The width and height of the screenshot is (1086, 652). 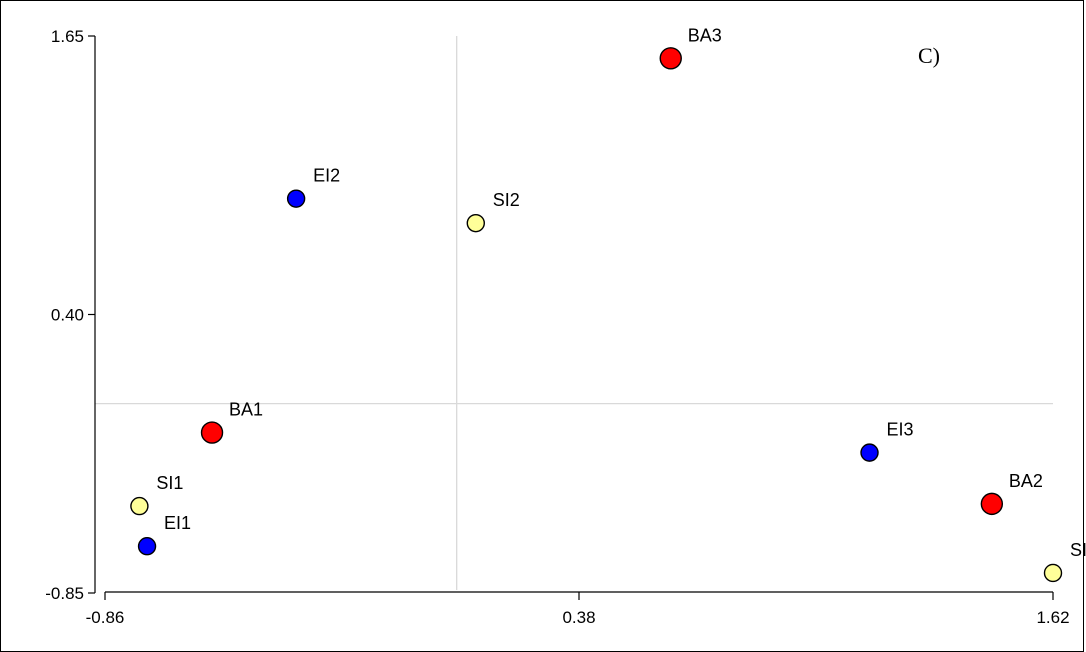 I want to click on point-label-ei1: EI1, so click(x=177, y=523).